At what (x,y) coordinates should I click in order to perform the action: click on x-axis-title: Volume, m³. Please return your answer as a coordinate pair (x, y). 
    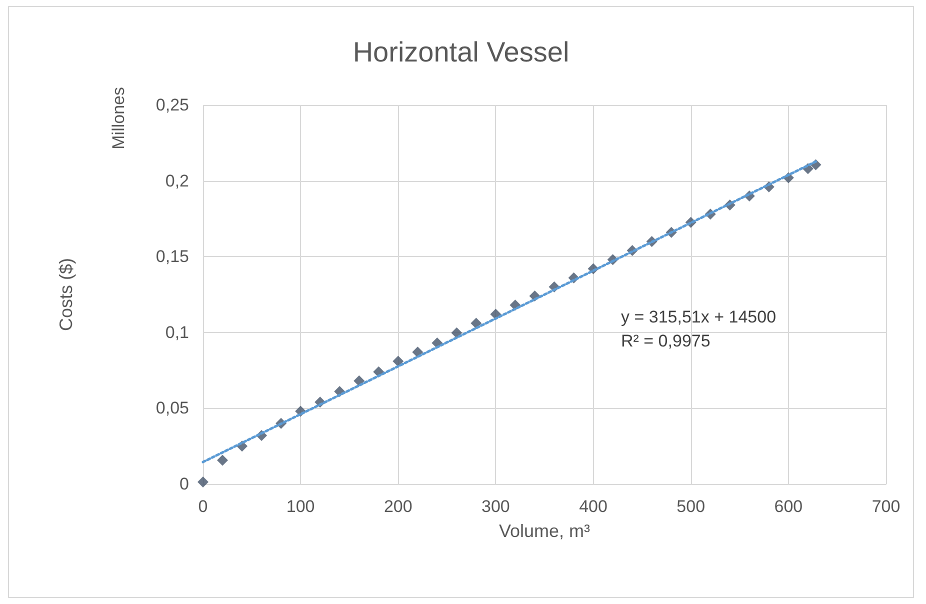
    Looking at the image, I should click on (544, 531).